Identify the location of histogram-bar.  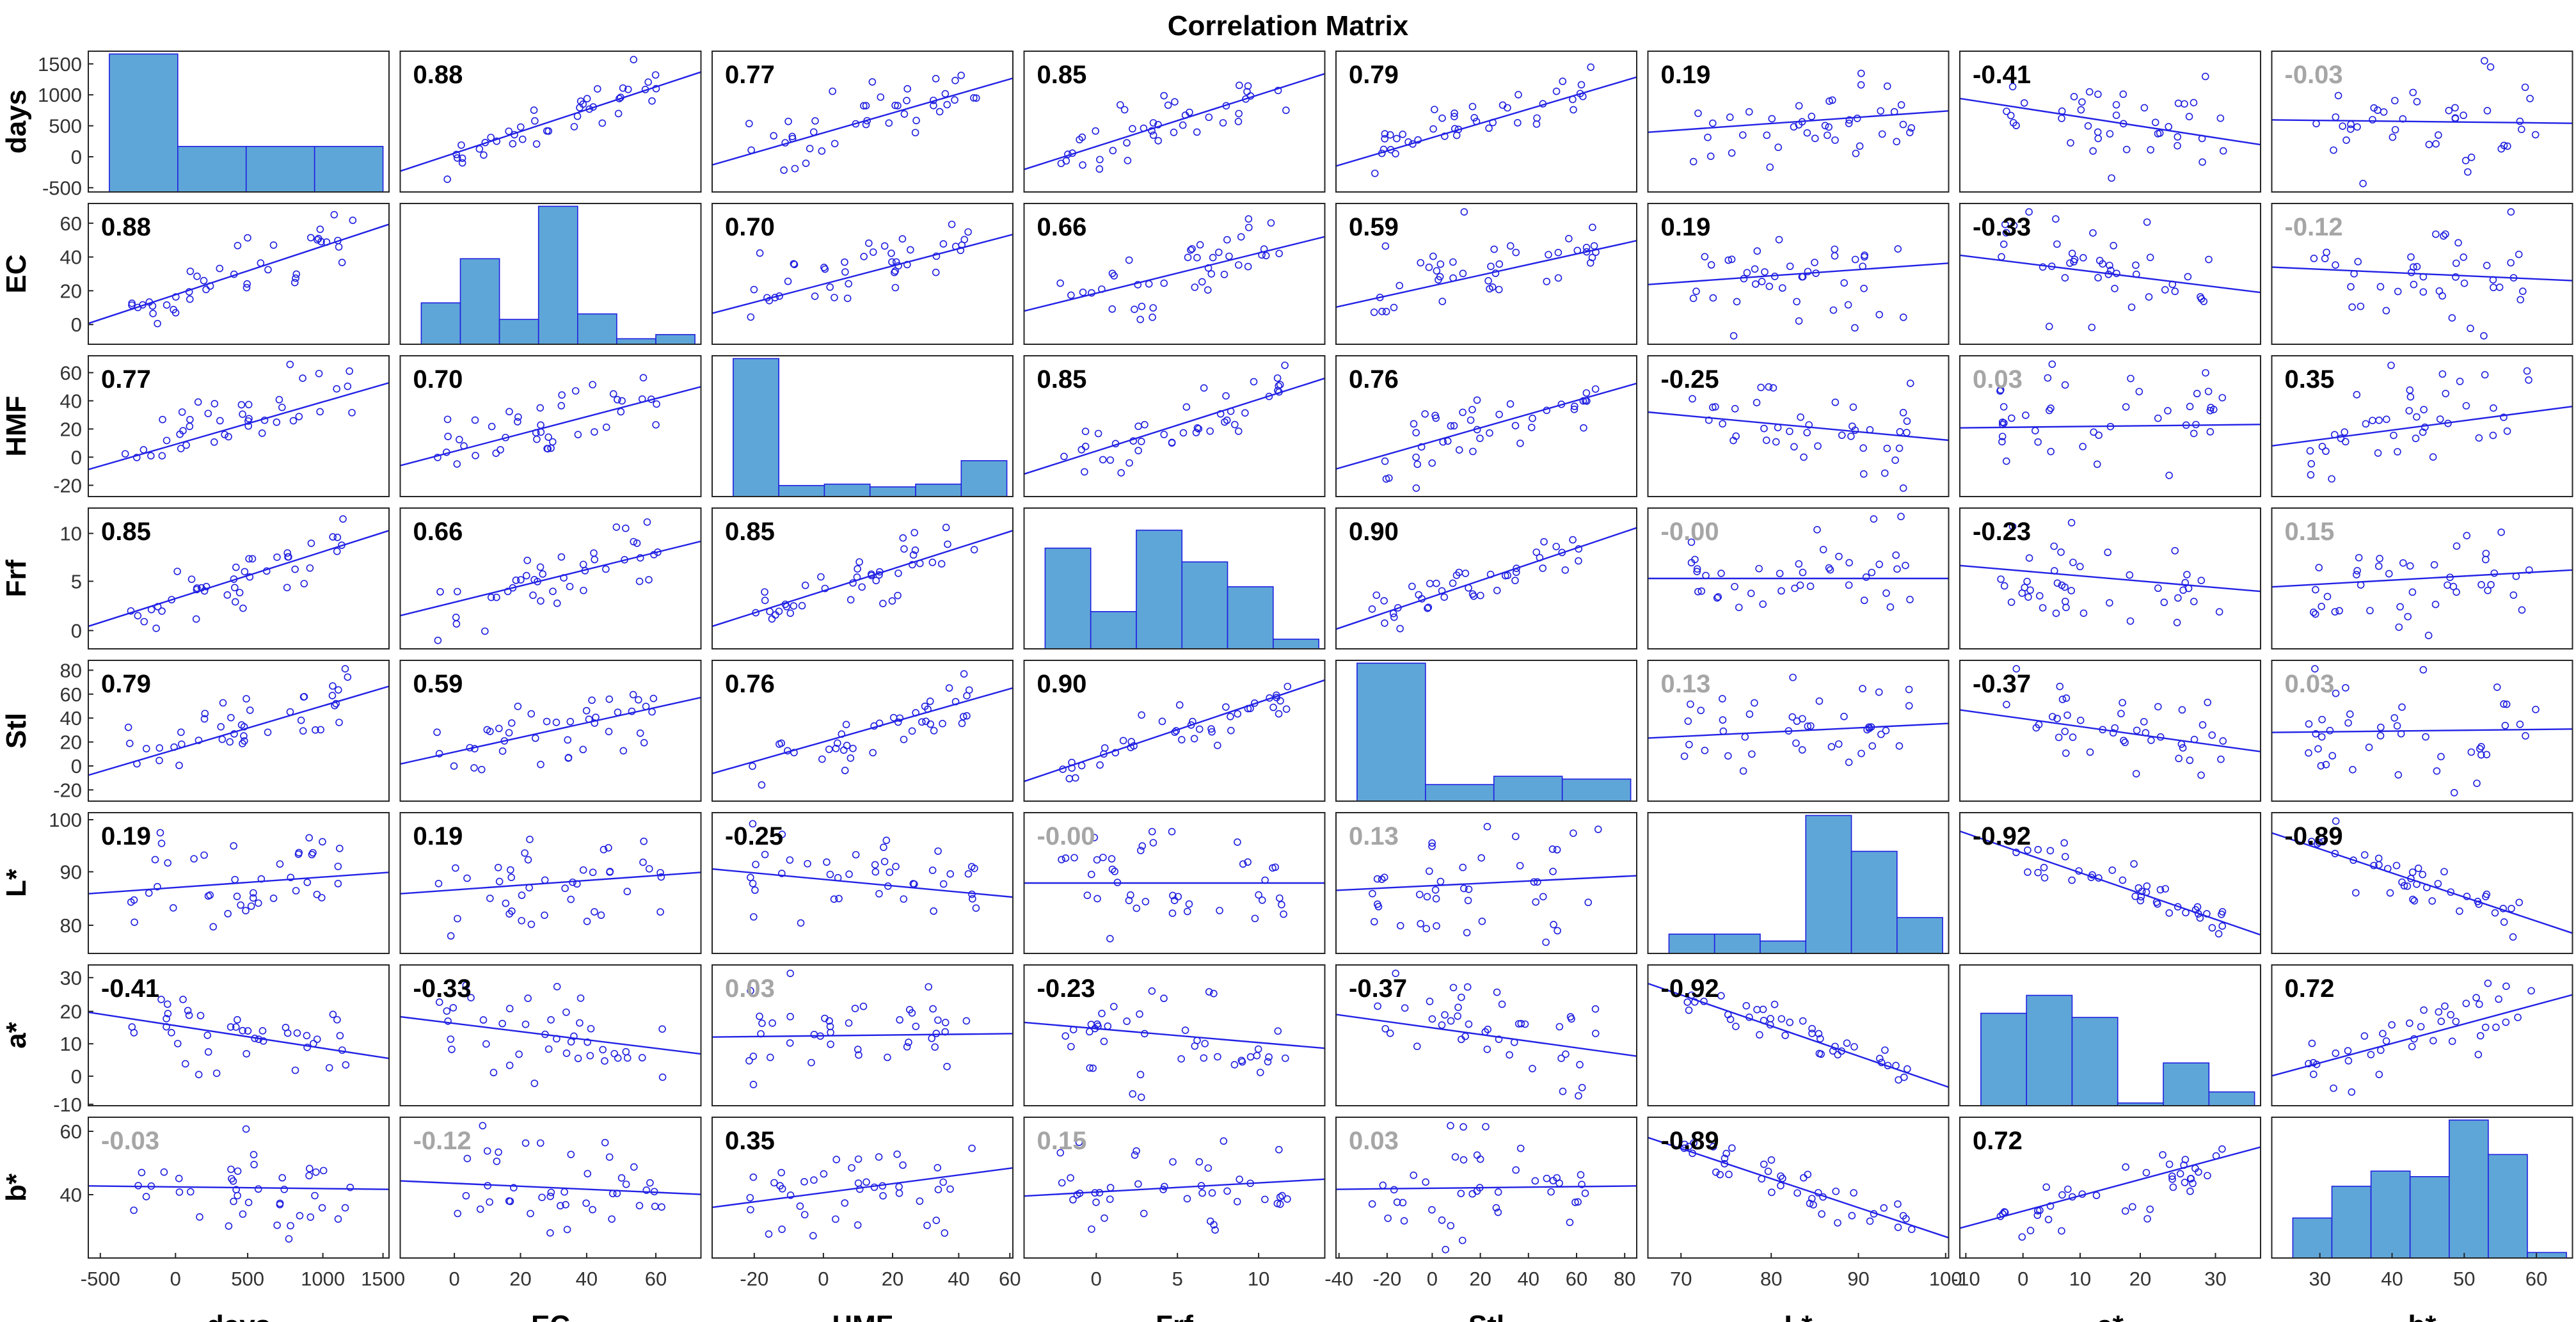
(1460, 792).